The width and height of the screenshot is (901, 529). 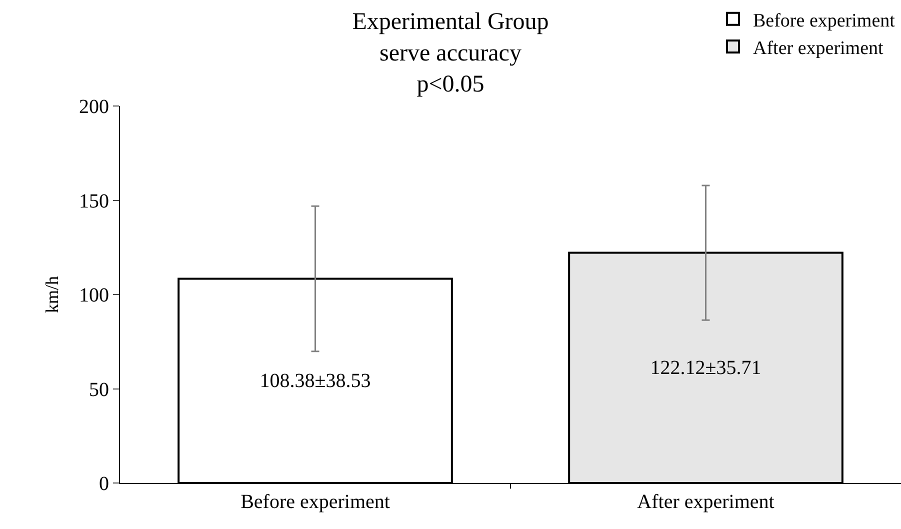 What do you see at coordinates (450, 53) in the screenshot?
I see `chart-title: Experimental Group serve accuracy p<0.05` at bounding box center [450, 53].